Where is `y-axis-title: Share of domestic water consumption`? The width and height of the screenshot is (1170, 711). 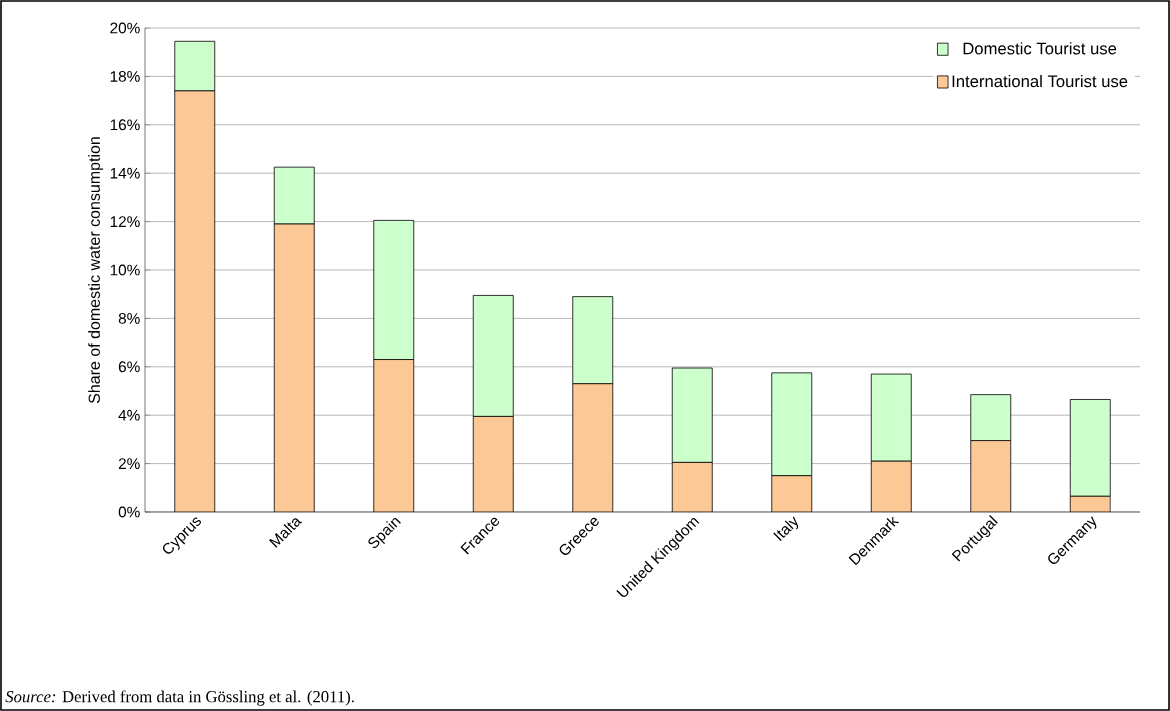 y-axis-title: Share of domestic water consumption is located at coordinates (96, 270).